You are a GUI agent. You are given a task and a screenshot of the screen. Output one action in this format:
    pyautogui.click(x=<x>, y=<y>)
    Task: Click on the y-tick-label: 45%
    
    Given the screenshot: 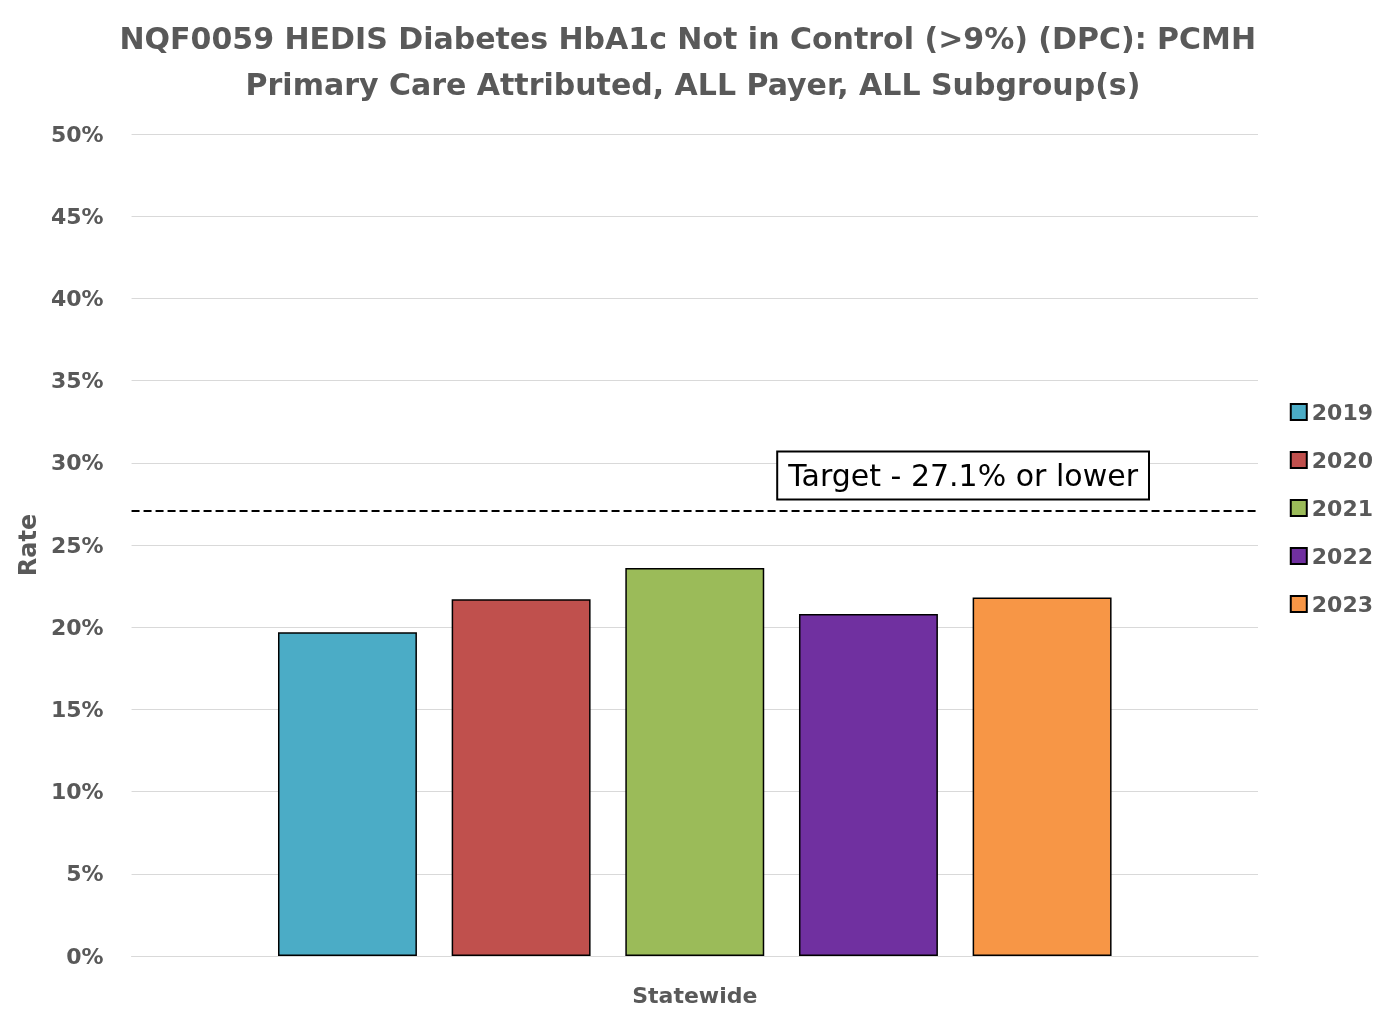 What is the action you would take?
    pyautogui.click(x=77, y=216)
    